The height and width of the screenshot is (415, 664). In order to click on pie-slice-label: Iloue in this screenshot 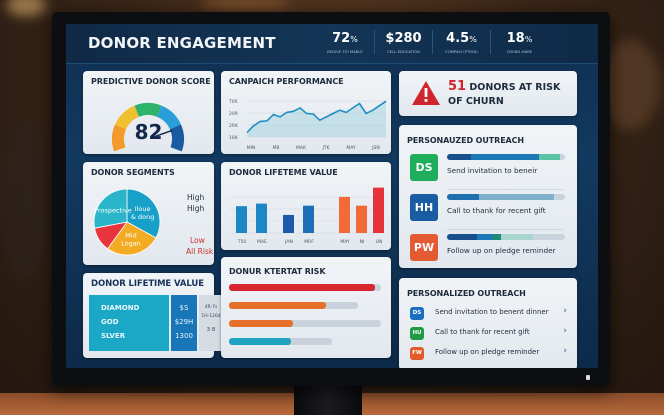, I will do `click(143, 209)`.